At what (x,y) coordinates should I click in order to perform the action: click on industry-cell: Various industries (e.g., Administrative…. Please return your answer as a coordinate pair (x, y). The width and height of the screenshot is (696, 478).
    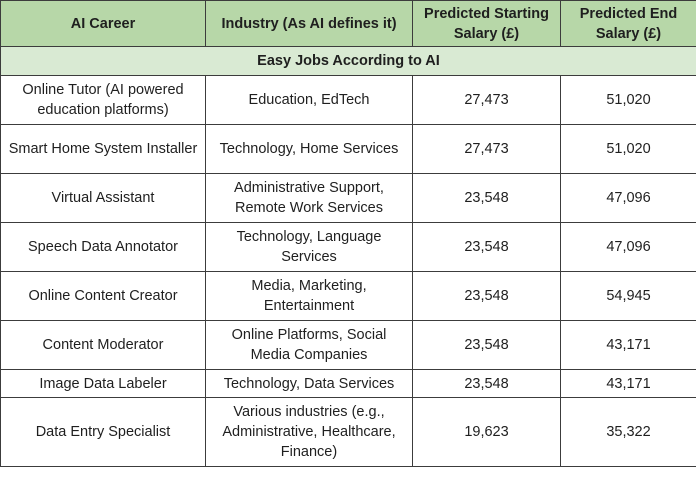
    Looking at the image, I should click on (309, 432).